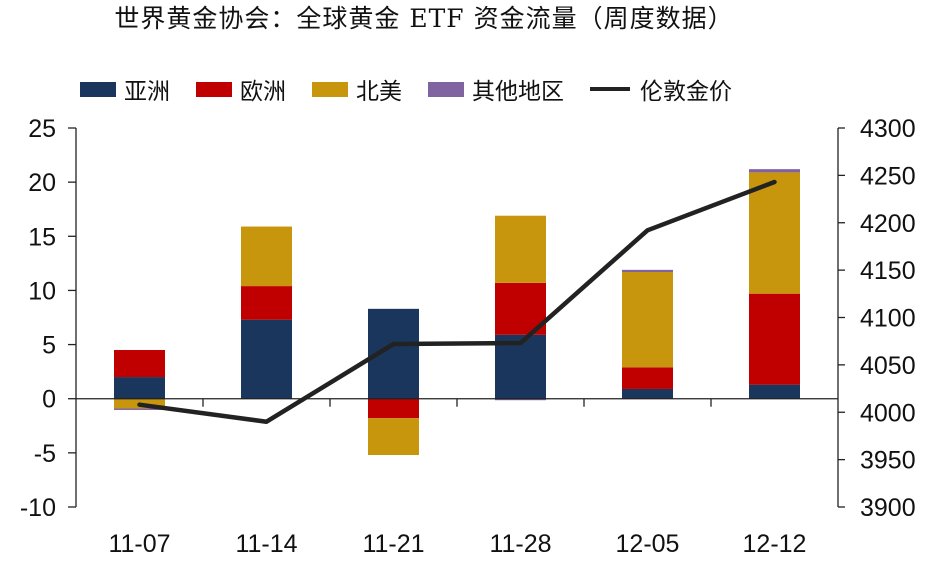 This screenshot has width=948, height=561. I want to click on legend-swatch-asia, so click(98, 89).